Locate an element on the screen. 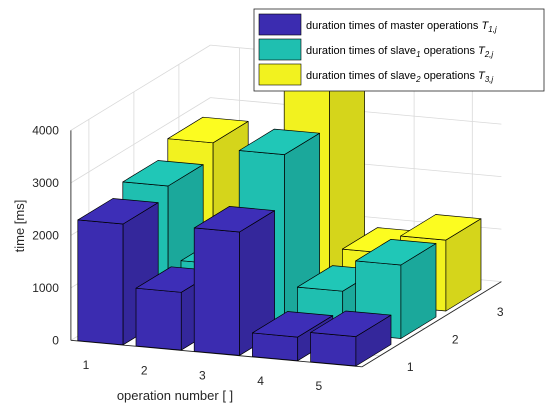 The height and width of the screenshot is (413, 550). z-tick-label: 0 is located at coordinates (55, 340).